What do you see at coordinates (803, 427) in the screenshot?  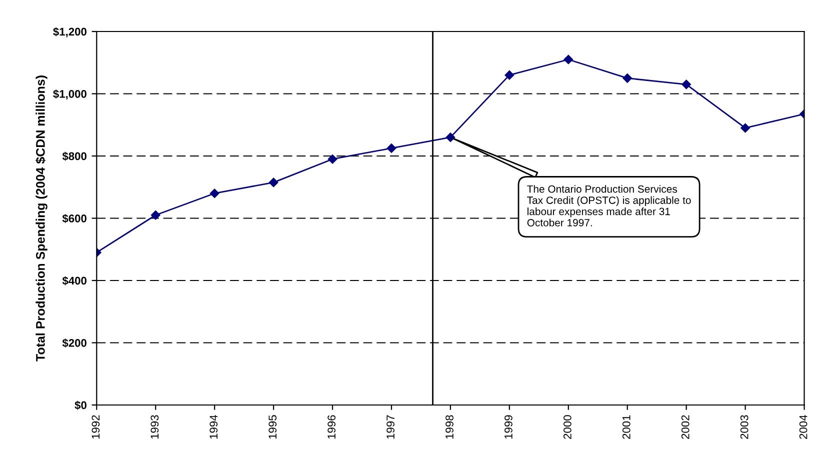 I see `x-tick-label: 2004` at bounding box center [803, 427].